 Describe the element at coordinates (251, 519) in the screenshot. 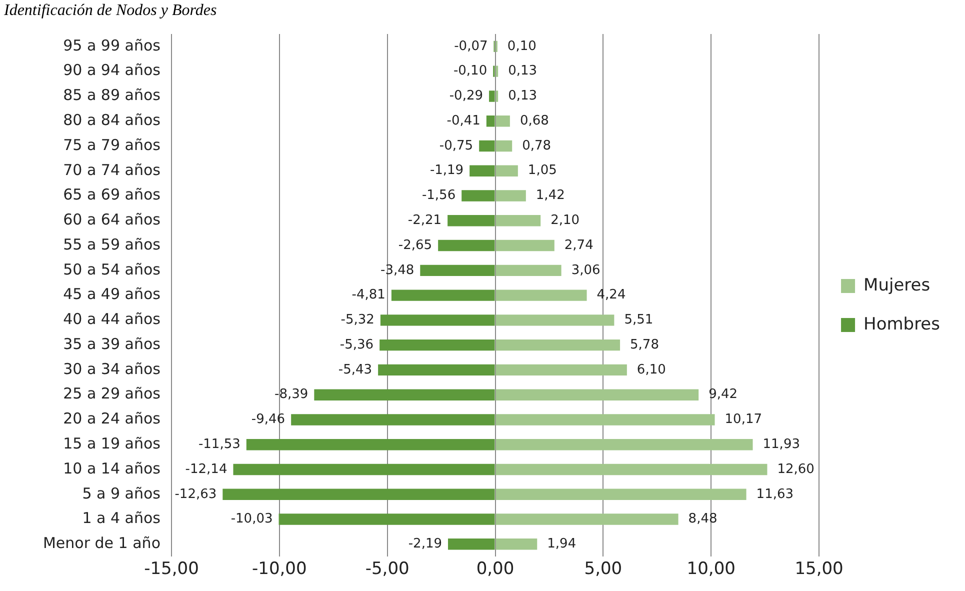

I see `data-label: -10,03` at that location.